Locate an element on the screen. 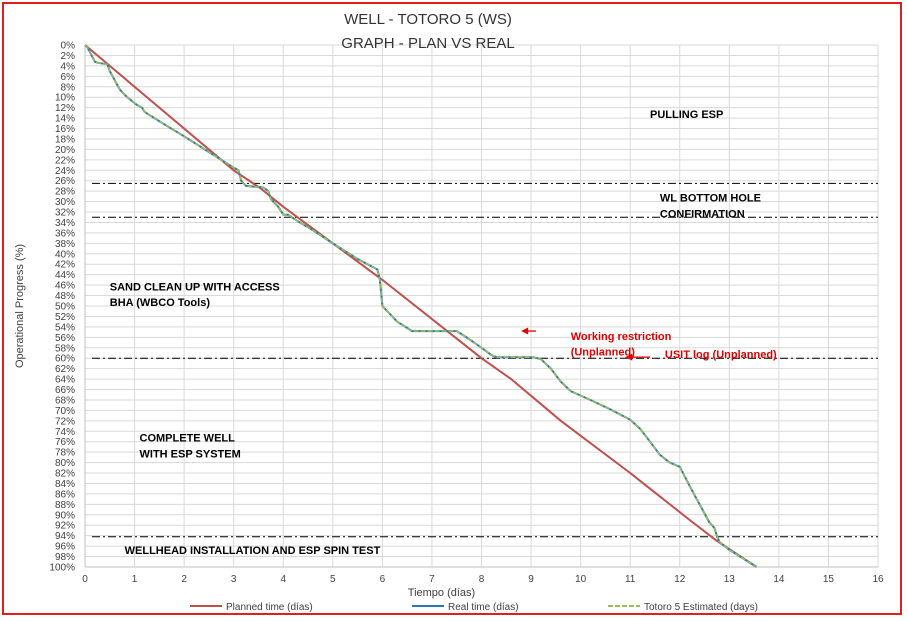 Image resolution: width=908 pixels, height=621 pixels. x-tick-label: 10 is located at coordinates (581, 579).